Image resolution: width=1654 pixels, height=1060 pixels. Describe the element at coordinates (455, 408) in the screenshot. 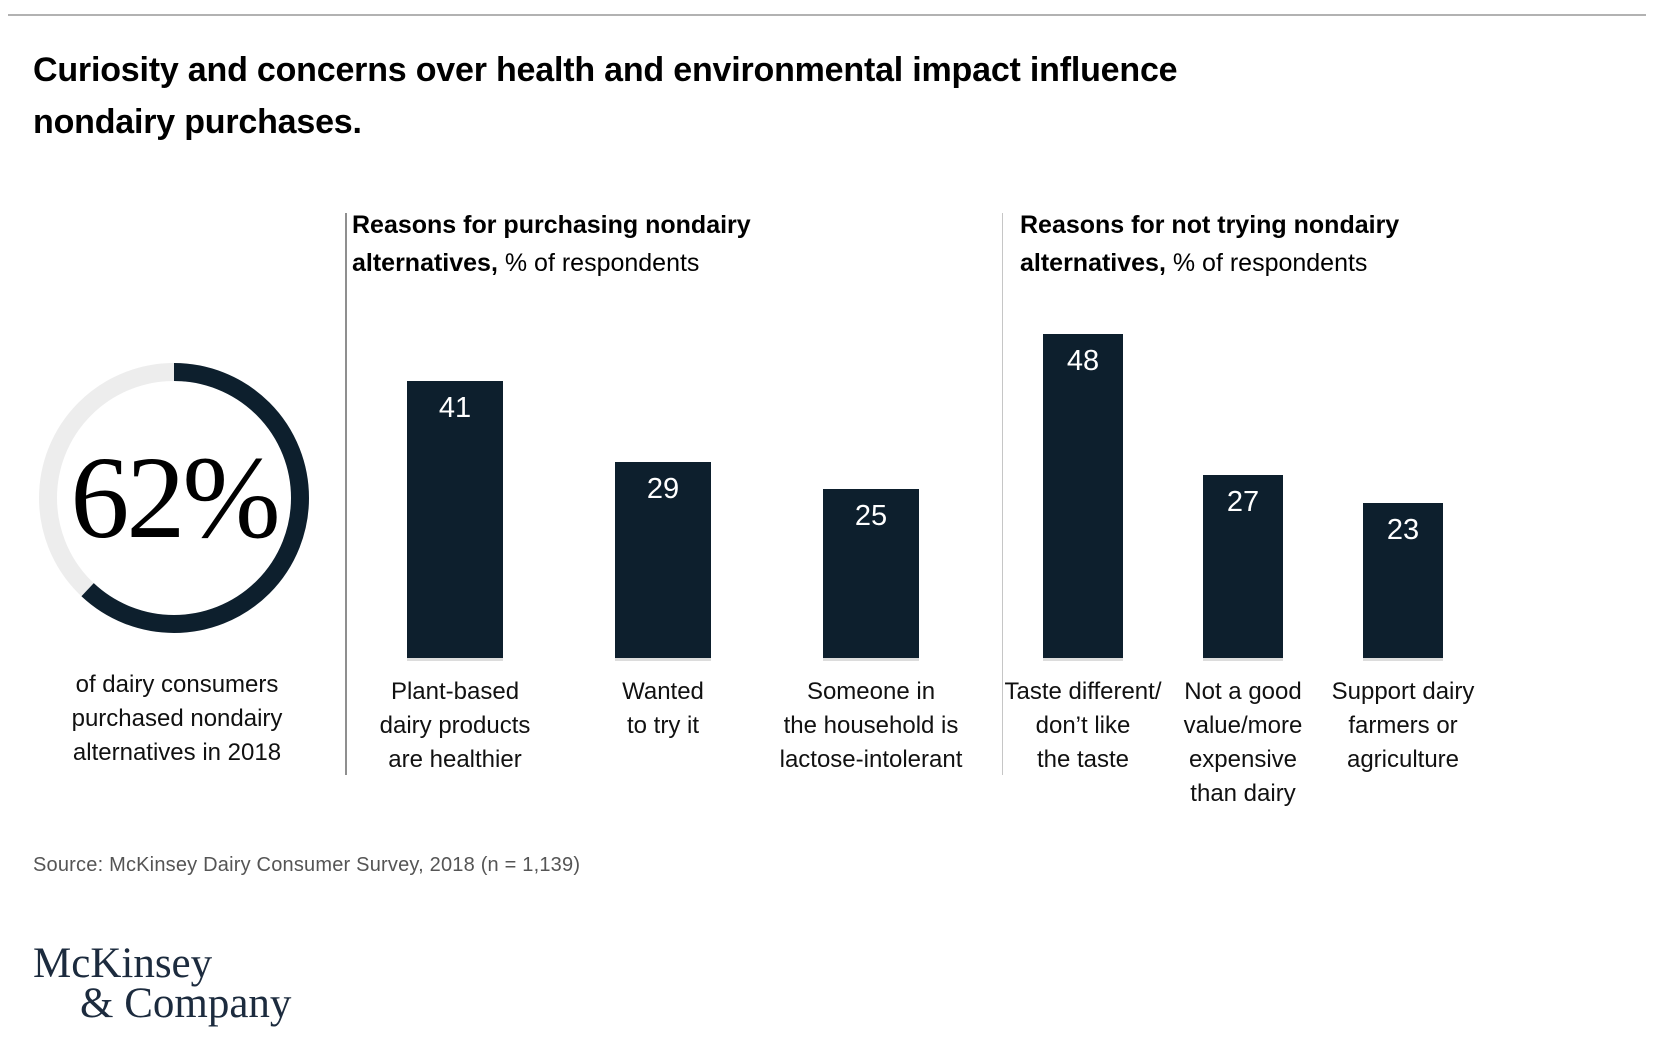

I see `bar-value-label: 41` at that location.